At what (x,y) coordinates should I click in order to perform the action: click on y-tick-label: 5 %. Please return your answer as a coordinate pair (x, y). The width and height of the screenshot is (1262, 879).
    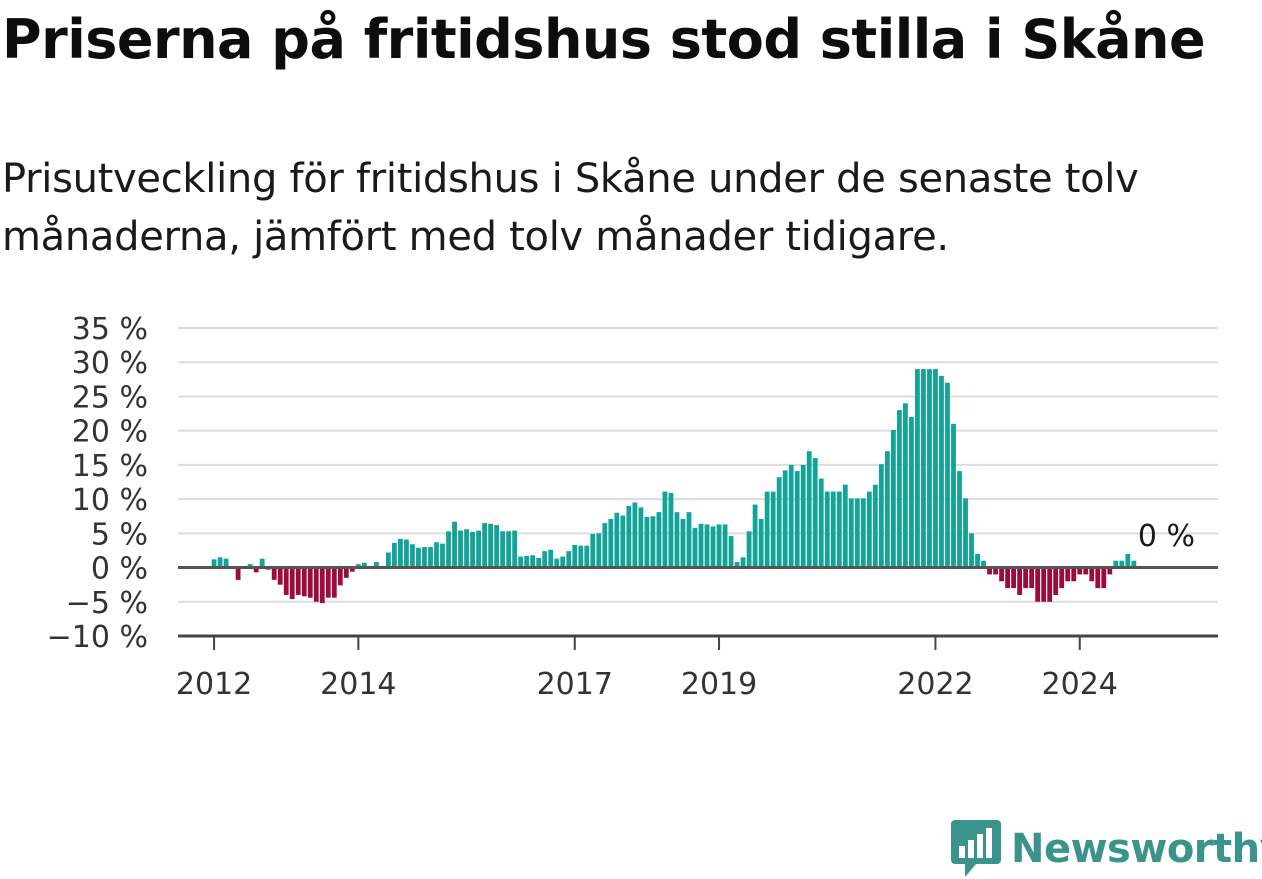
    Looking at the image, I should click on (119, 534).